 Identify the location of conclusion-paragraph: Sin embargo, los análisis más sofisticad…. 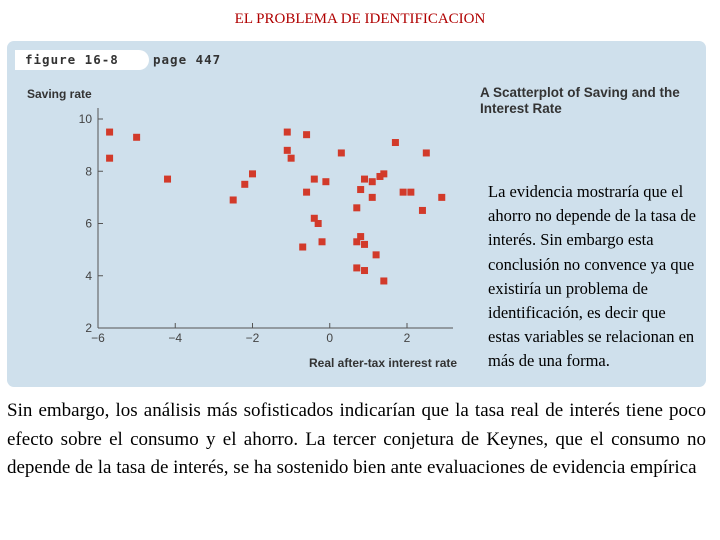
(356, 439).